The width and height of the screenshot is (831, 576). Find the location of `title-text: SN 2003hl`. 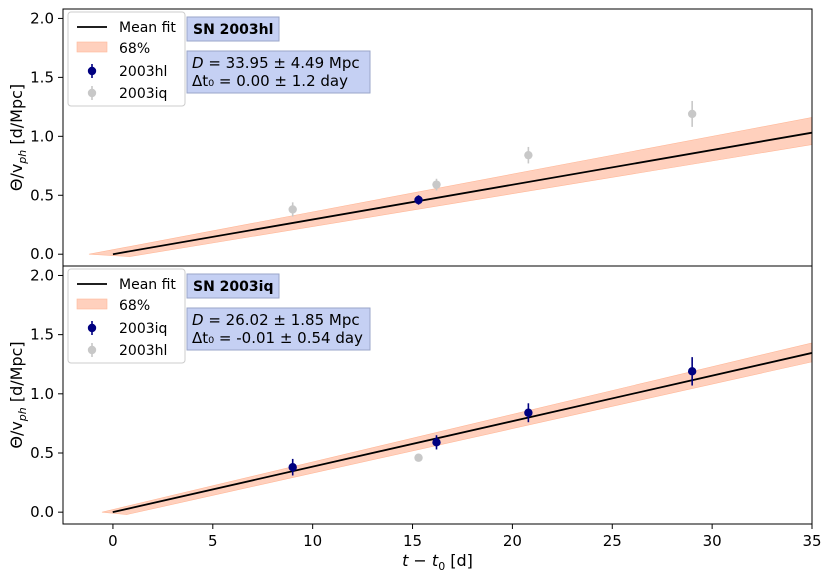

title-text: SN 2003hl is located at coordinates (233, 30).